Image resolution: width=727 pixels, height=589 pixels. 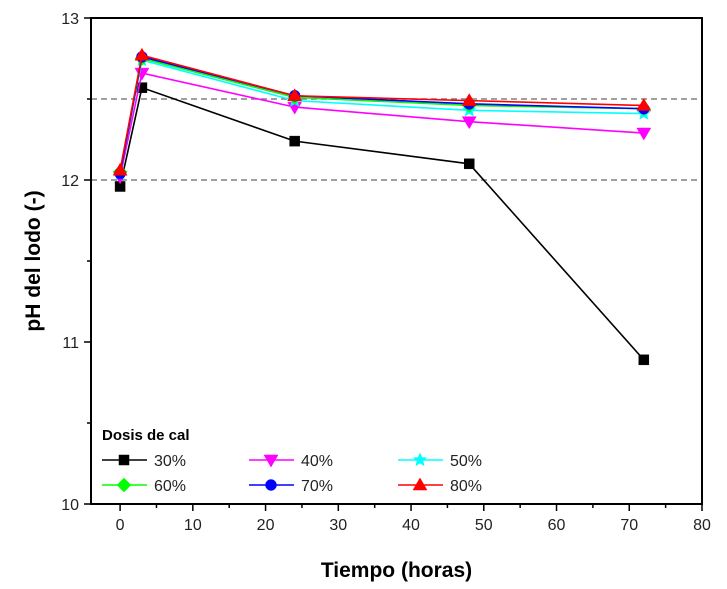 What do you see at coordinates (70, 19) in the screenshot?
I see `y-tick-label: 13` at bounding box center [70, 19].